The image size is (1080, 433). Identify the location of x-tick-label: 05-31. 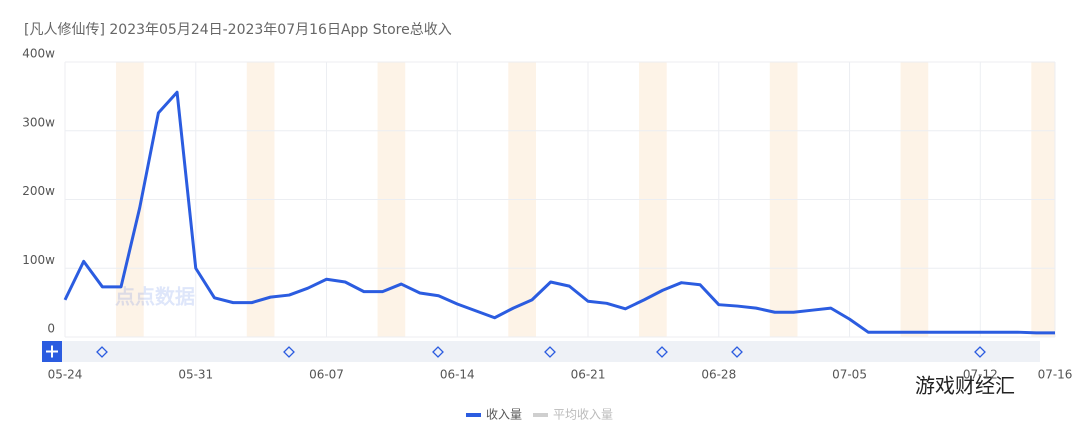
(195, 375).